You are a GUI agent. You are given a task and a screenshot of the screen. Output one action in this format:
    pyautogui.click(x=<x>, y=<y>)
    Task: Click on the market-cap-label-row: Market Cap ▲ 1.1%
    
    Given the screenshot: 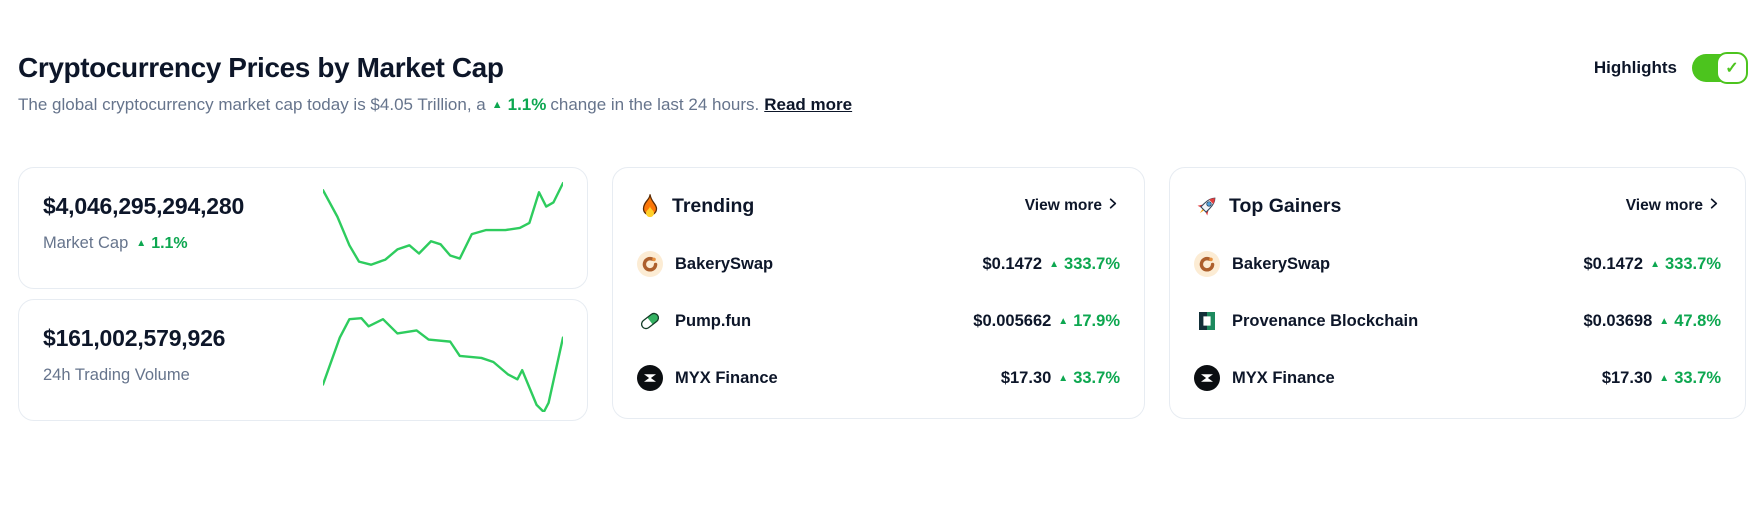 What is the action you would take?
    pyautogui.click(x=303, y=243)
    